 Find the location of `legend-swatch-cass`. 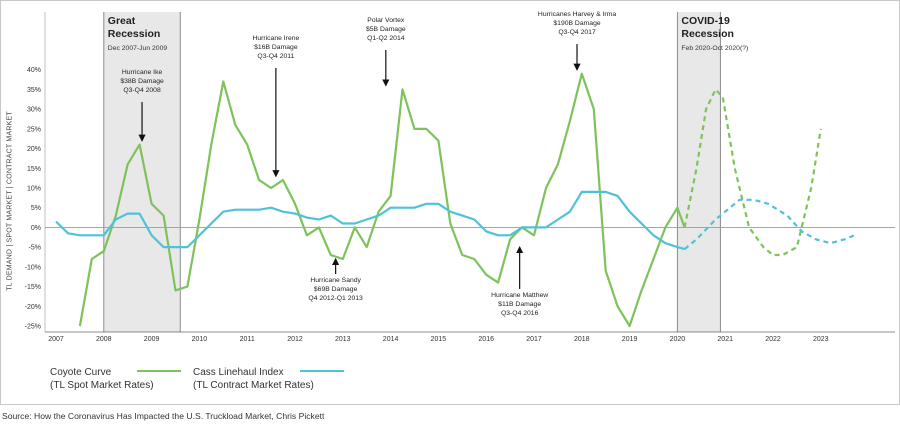

legend-swatch-cass is located at coordinates (322, 371).